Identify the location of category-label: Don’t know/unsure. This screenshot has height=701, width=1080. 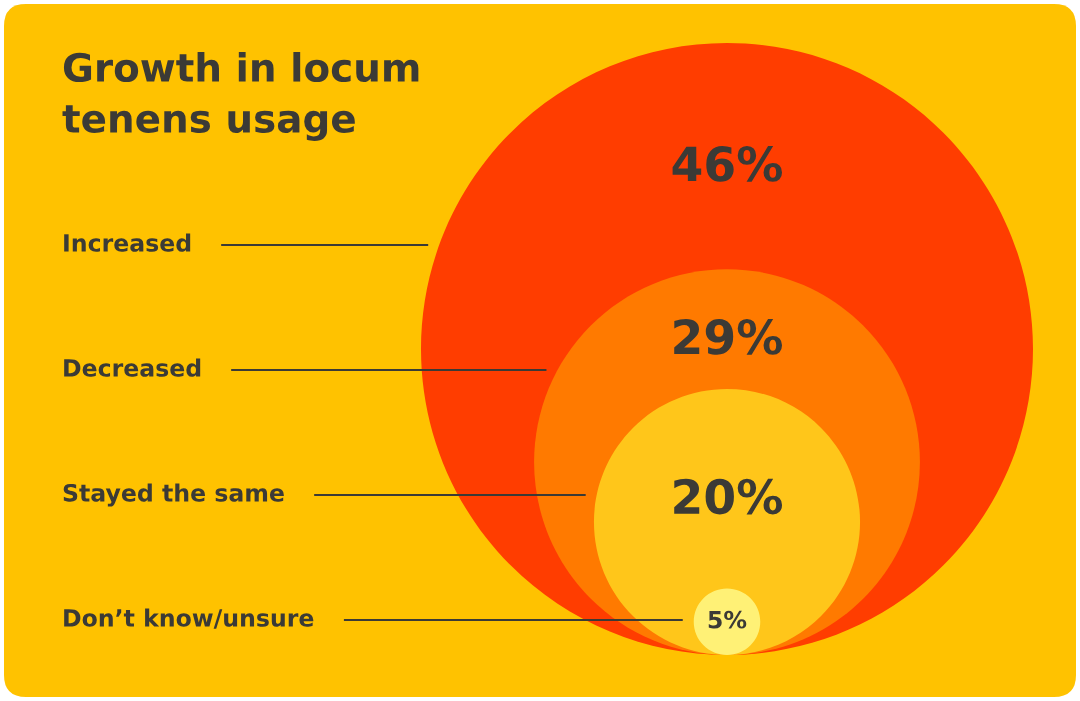
(189, 618).